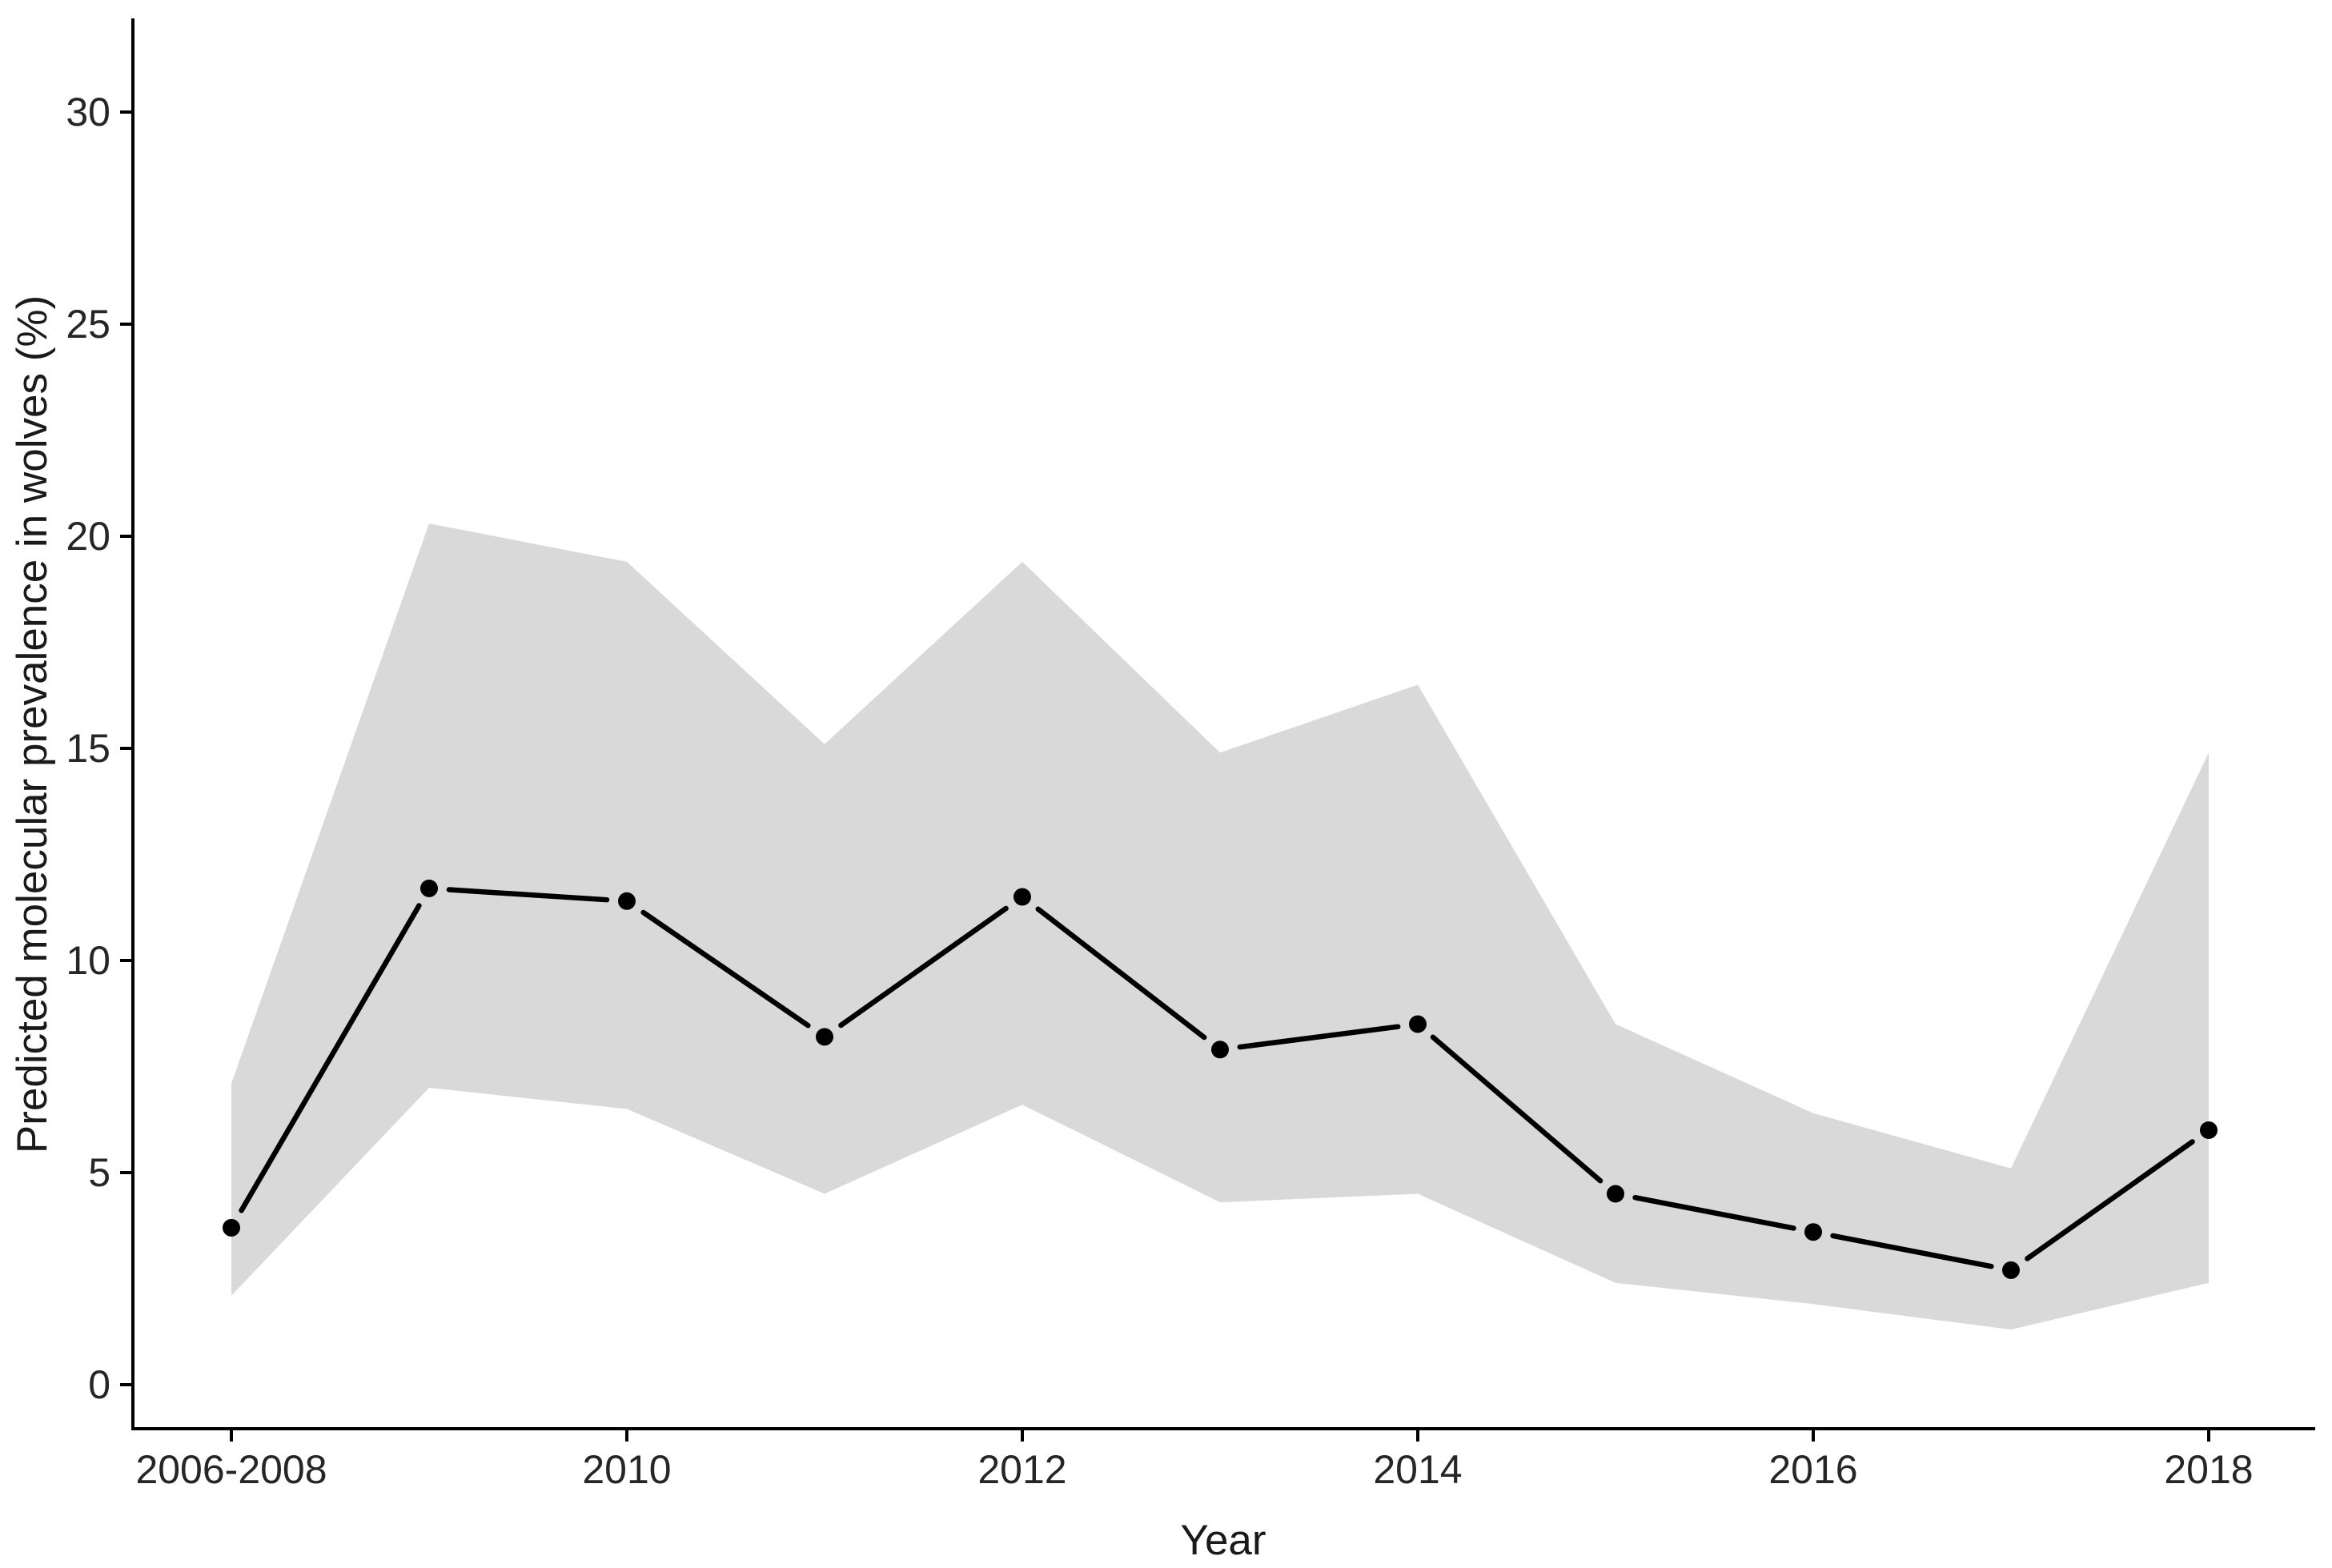  I want to click on x-tick-label: 2012, so click(1021, 1469).